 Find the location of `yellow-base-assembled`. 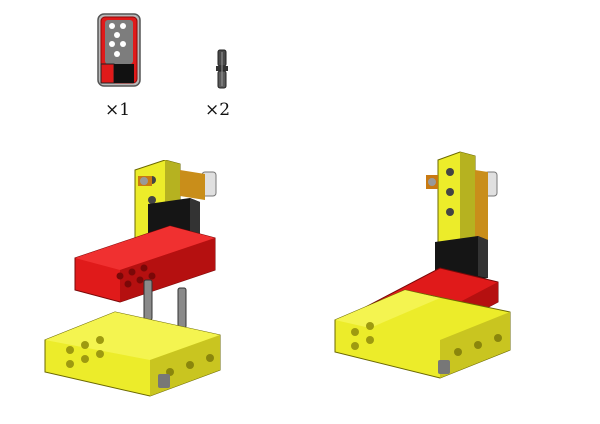

yellow-base-assembled is located at coordinates (422, 334).